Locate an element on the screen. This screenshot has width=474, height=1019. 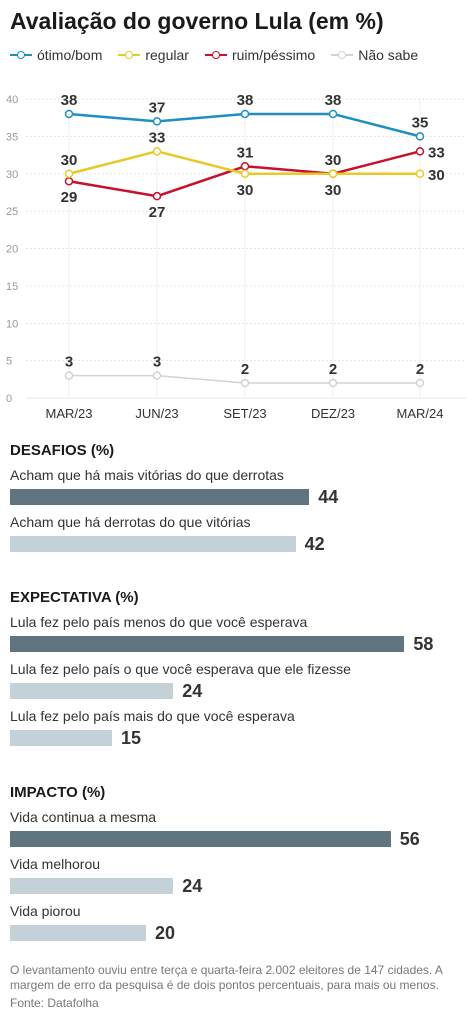
bar-row: 42 is located at coordinates (238, 543).